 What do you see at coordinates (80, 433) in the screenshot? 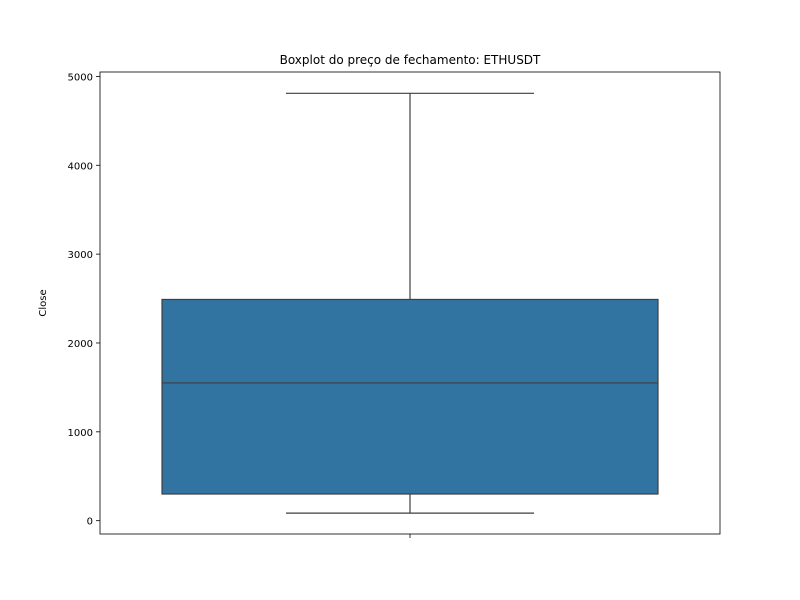
I see `y-tick-label: 1000` at bounding box center [80, 433].